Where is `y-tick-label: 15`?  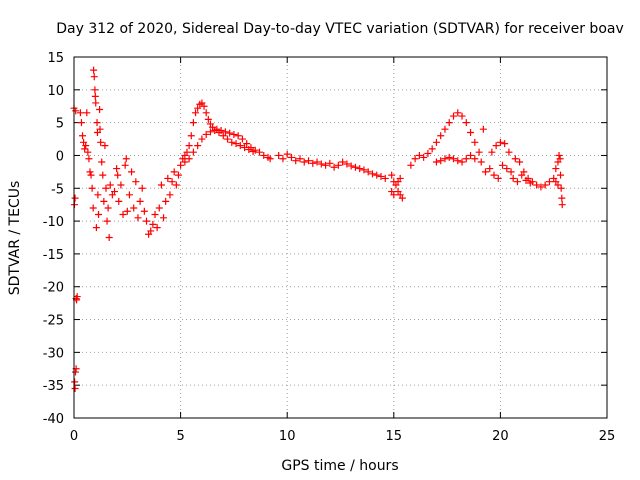 y-tick-label: 15 is located at coordinates (55, 58).